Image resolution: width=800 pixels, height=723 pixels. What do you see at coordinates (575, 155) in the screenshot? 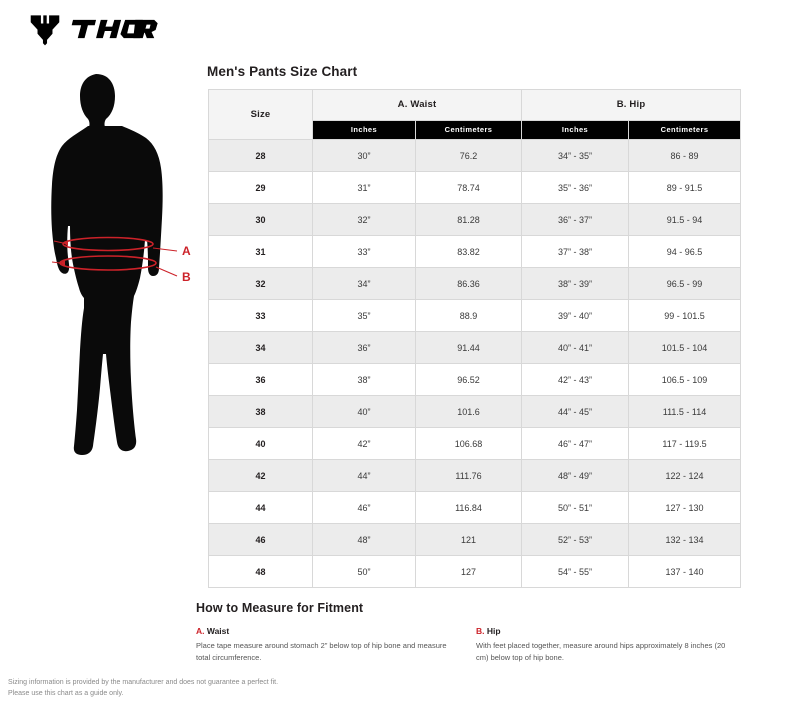
I see `cell-hip-inches: 34” - 35”` at bounding box center [575, 155].